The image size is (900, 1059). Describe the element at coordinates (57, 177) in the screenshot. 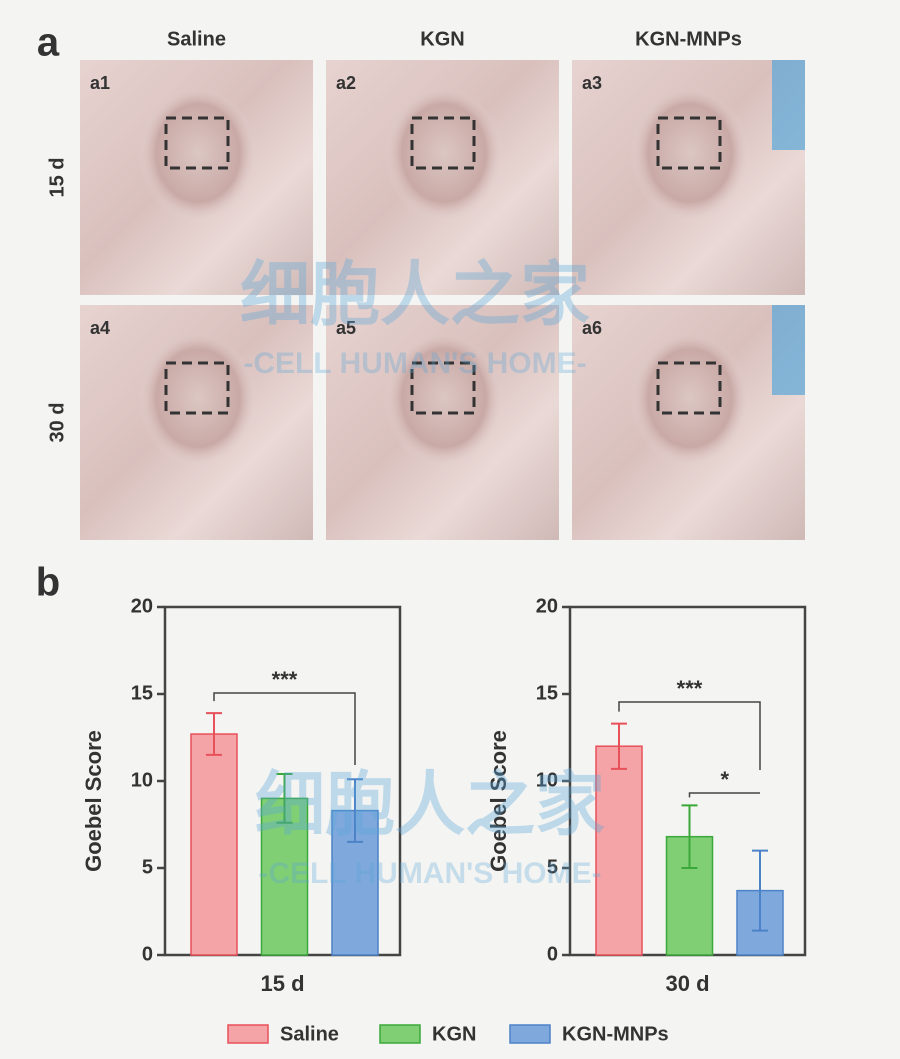

I see `row-label: 15 d` at that location.